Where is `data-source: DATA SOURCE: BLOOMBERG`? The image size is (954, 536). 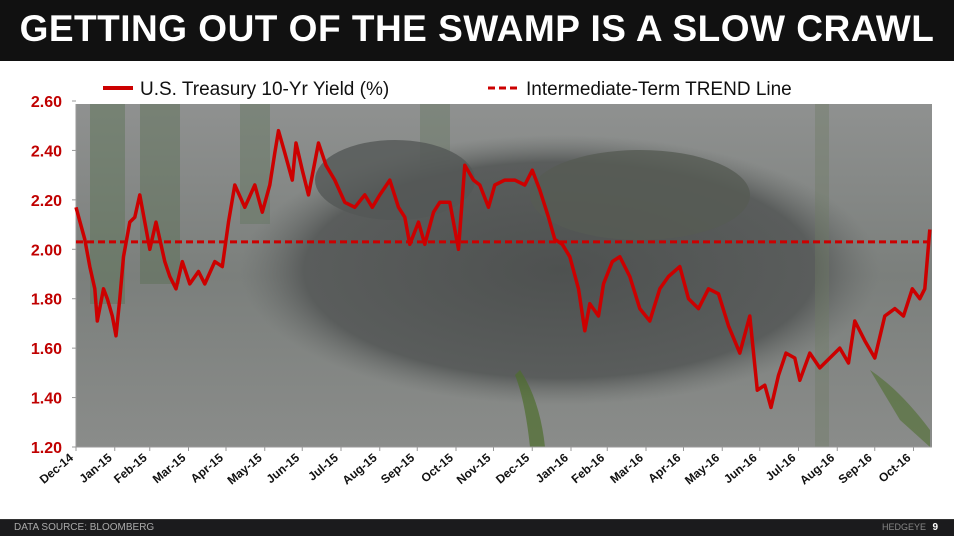 data-source: DATA SOURCE: BLOOMBERG is located at coordinates (84, 527).